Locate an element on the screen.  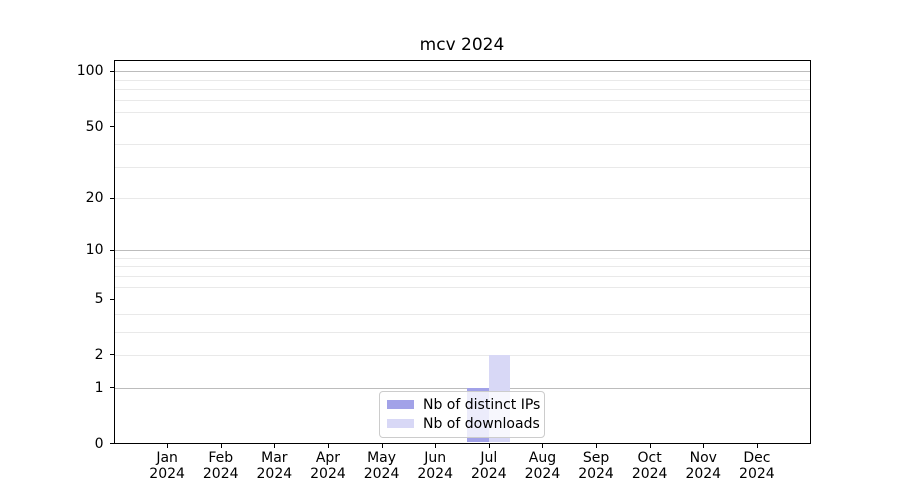
x-axis-tick-label: Jan 2024 is located at coordinates (167, 466).